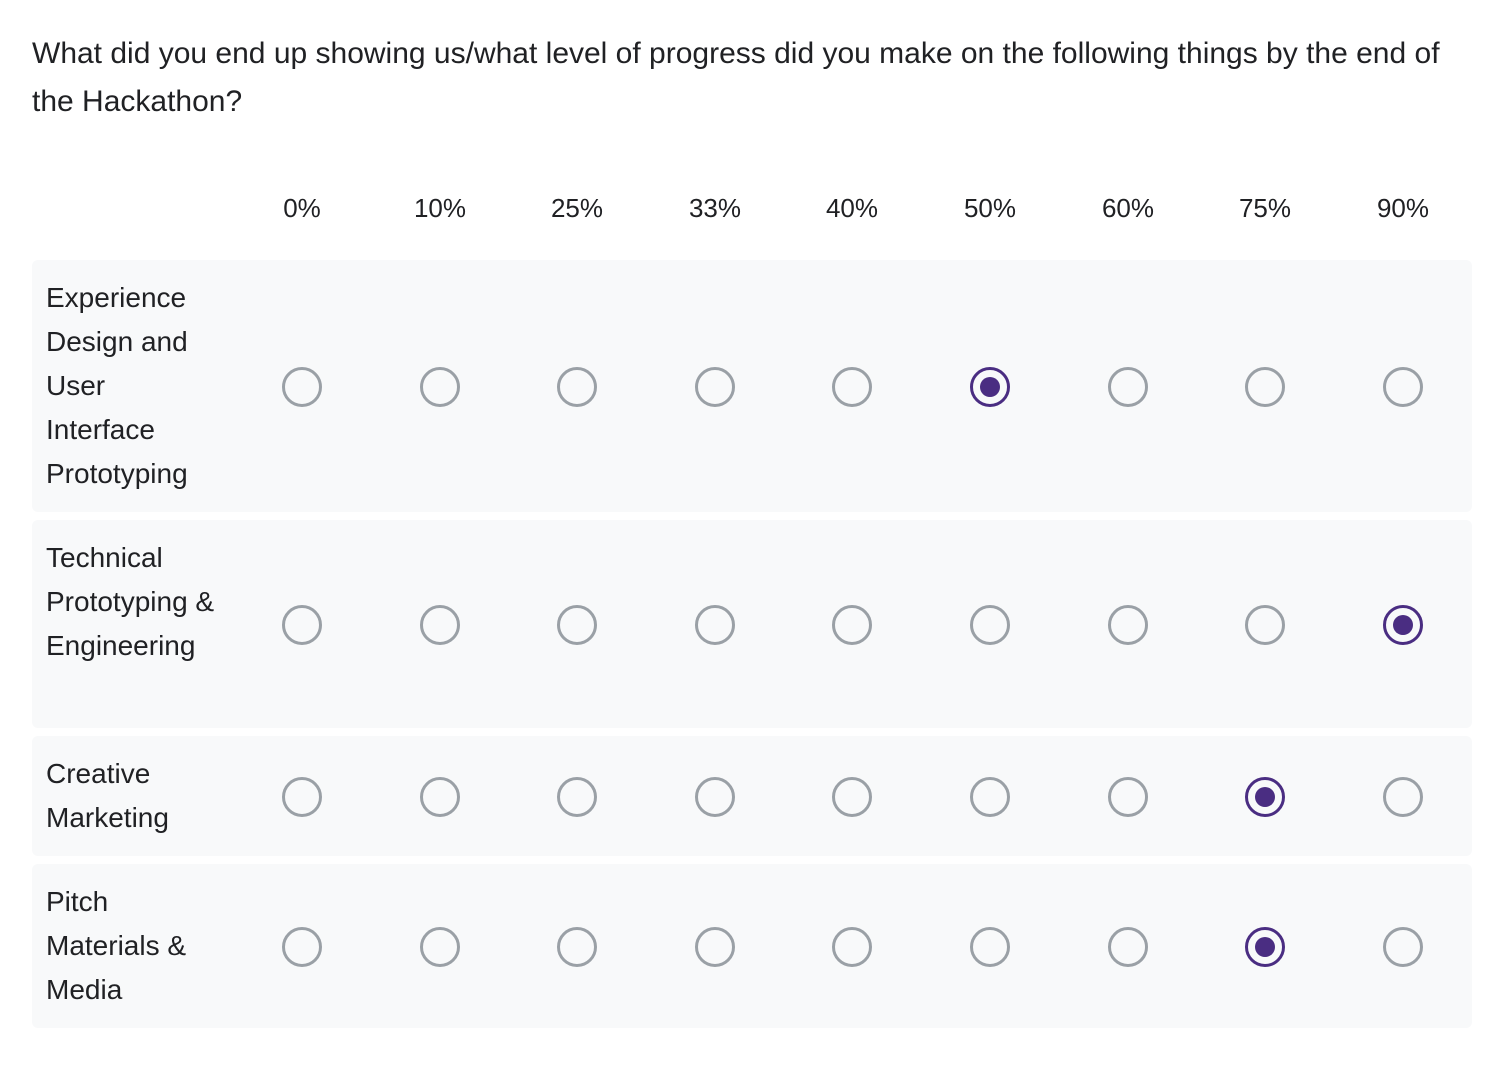  I want to click on column-header-40: 40%, so click(852, 208).